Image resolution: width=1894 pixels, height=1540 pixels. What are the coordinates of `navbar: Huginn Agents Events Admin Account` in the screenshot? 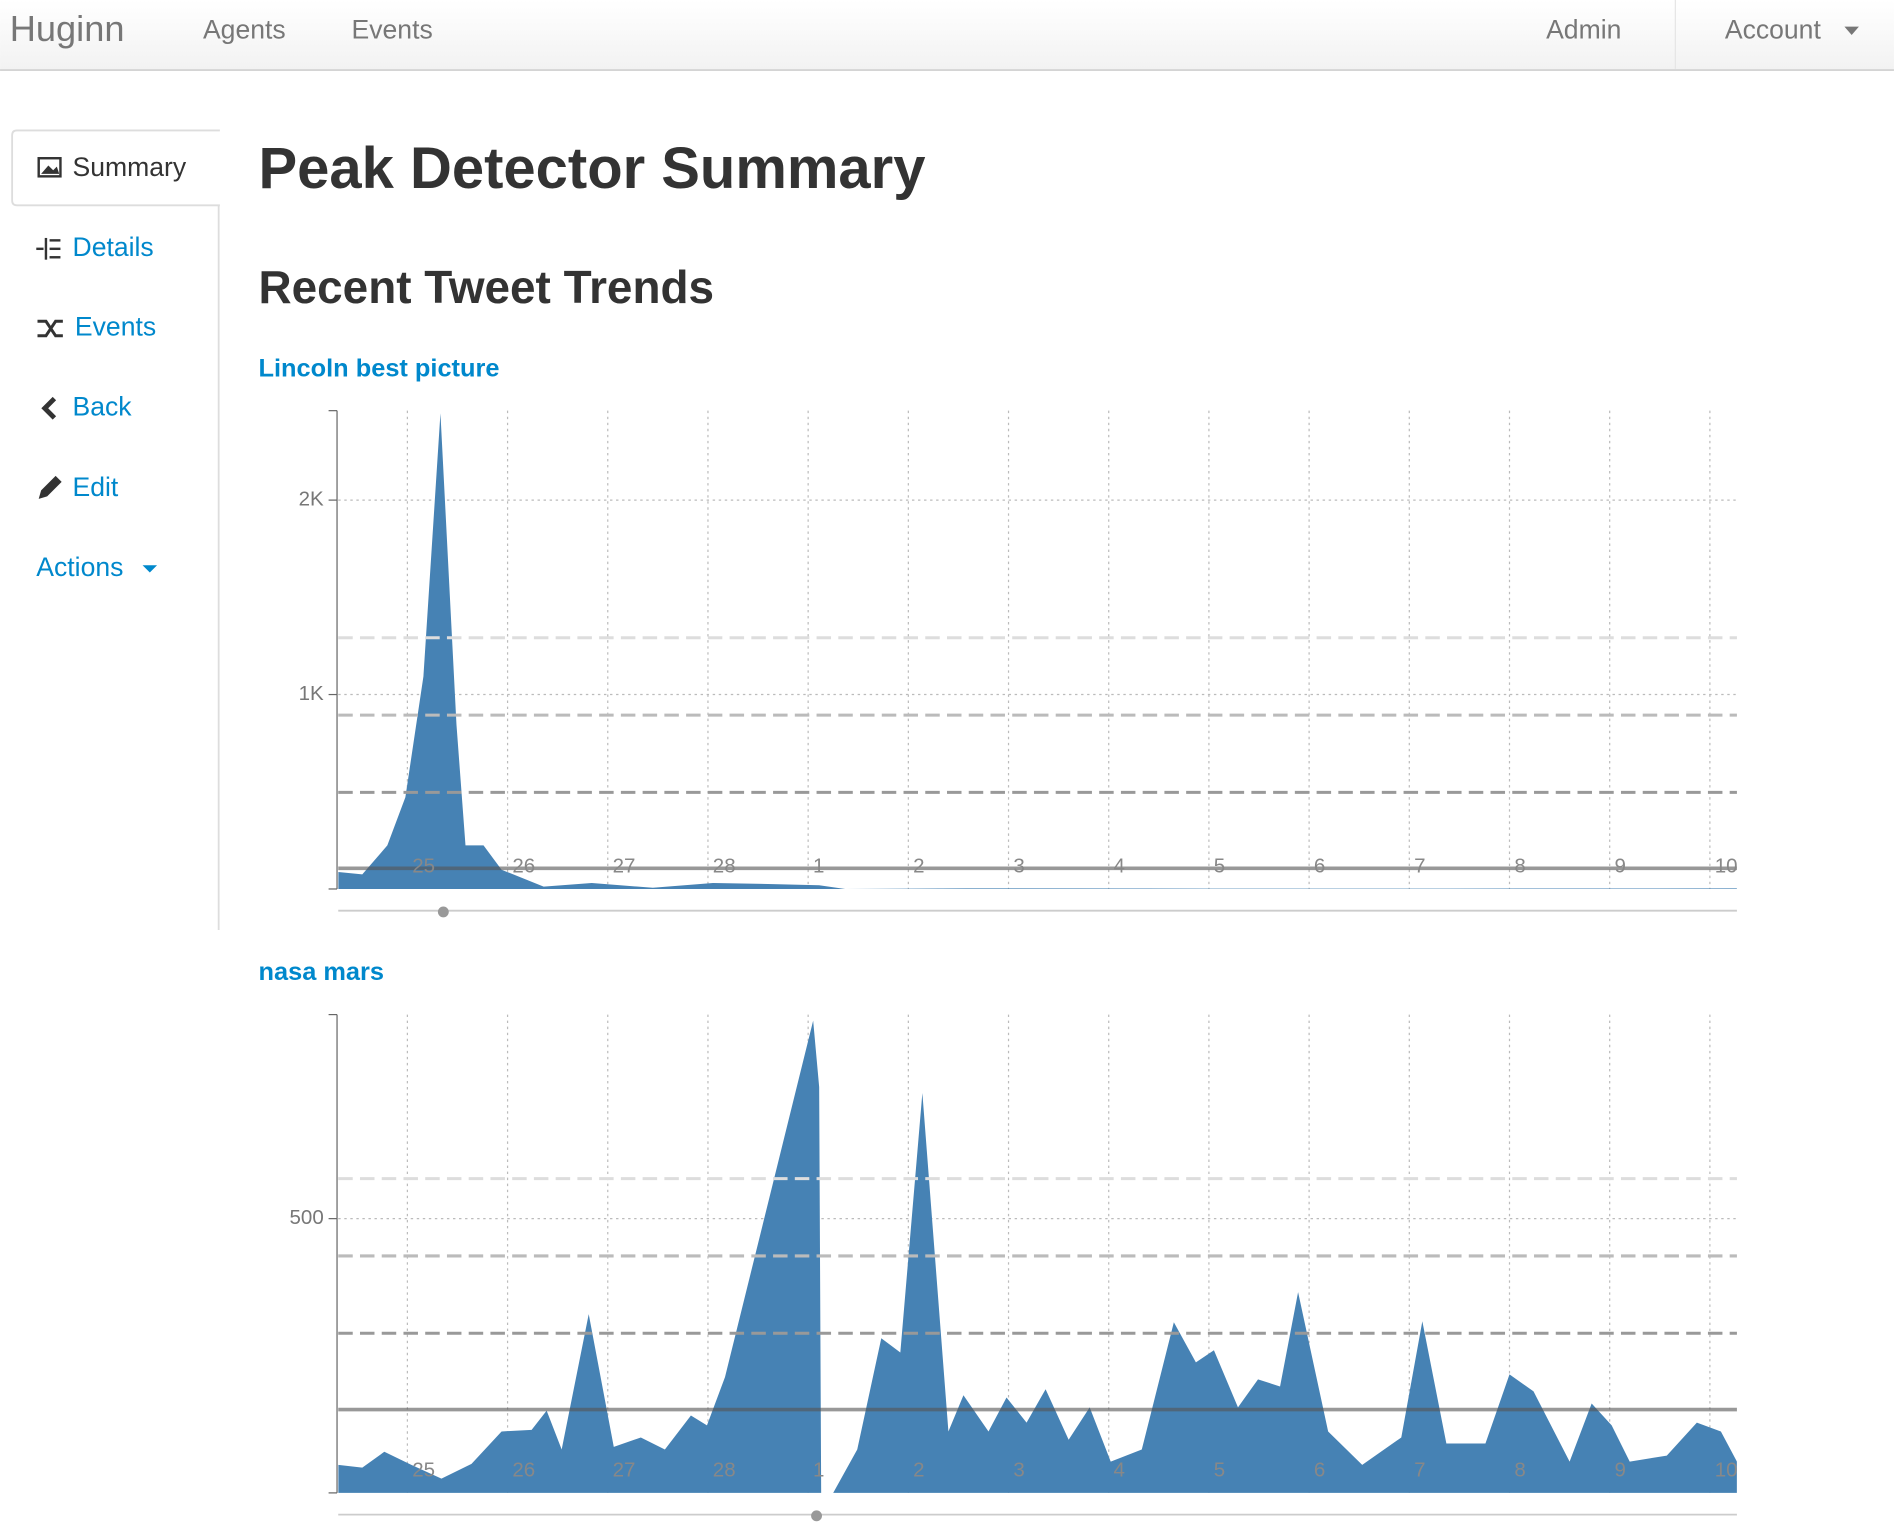 It's located at (947, 35).